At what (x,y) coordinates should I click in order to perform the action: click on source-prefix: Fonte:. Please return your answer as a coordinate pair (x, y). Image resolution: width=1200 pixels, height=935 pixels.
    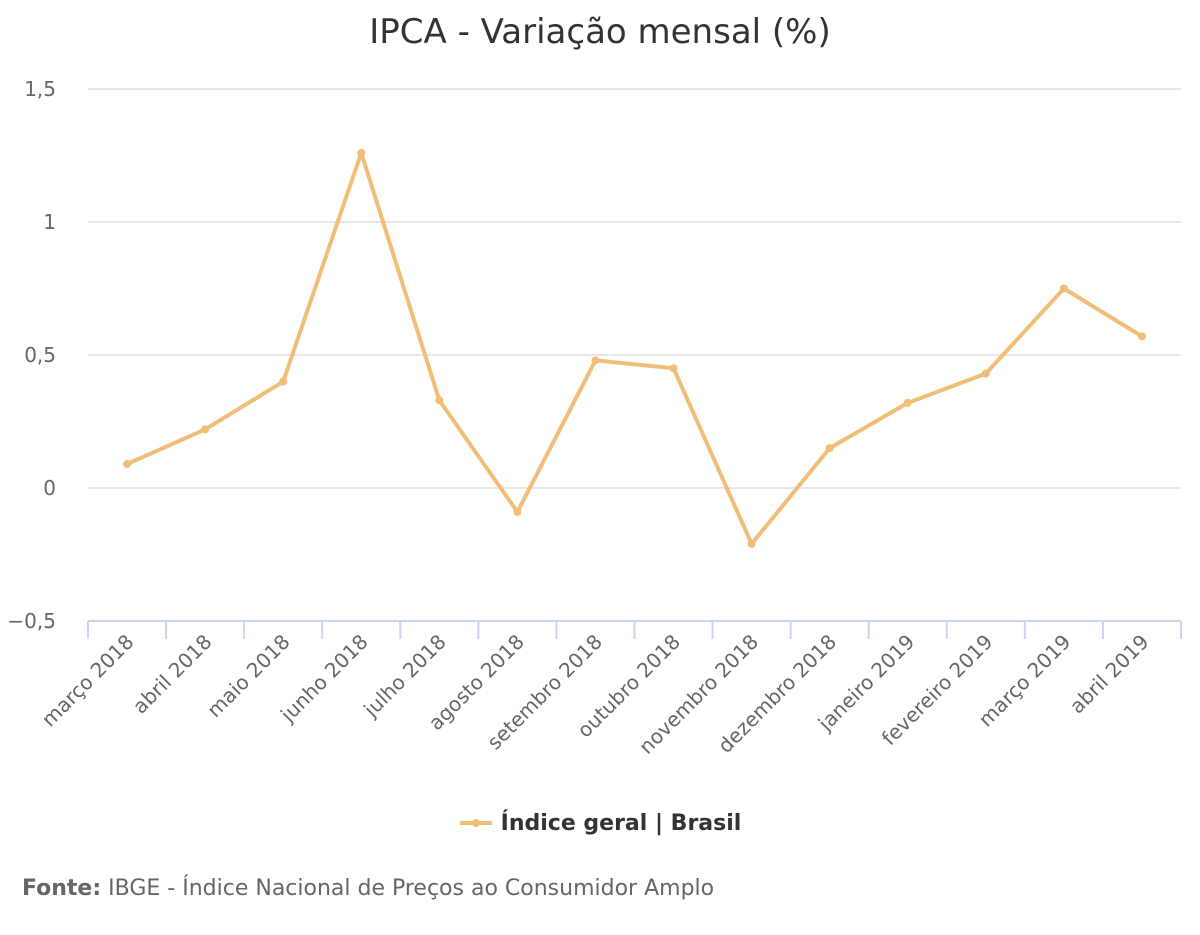
    Looking at the image, I should click on (62, 888).